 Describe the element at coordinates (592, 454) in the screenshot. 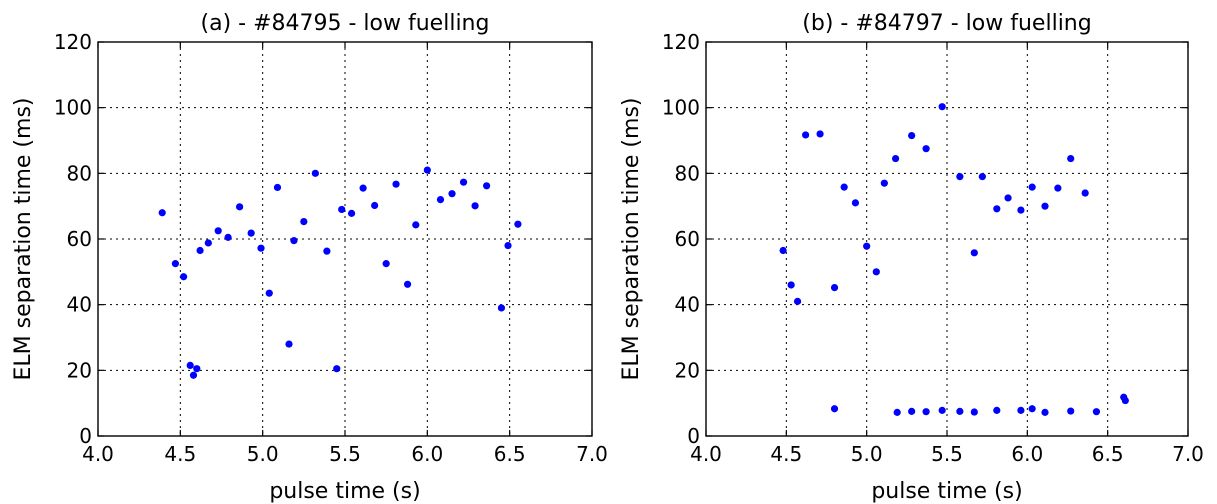

I see `chart-a-x-tick-label: 7.0` at that location.